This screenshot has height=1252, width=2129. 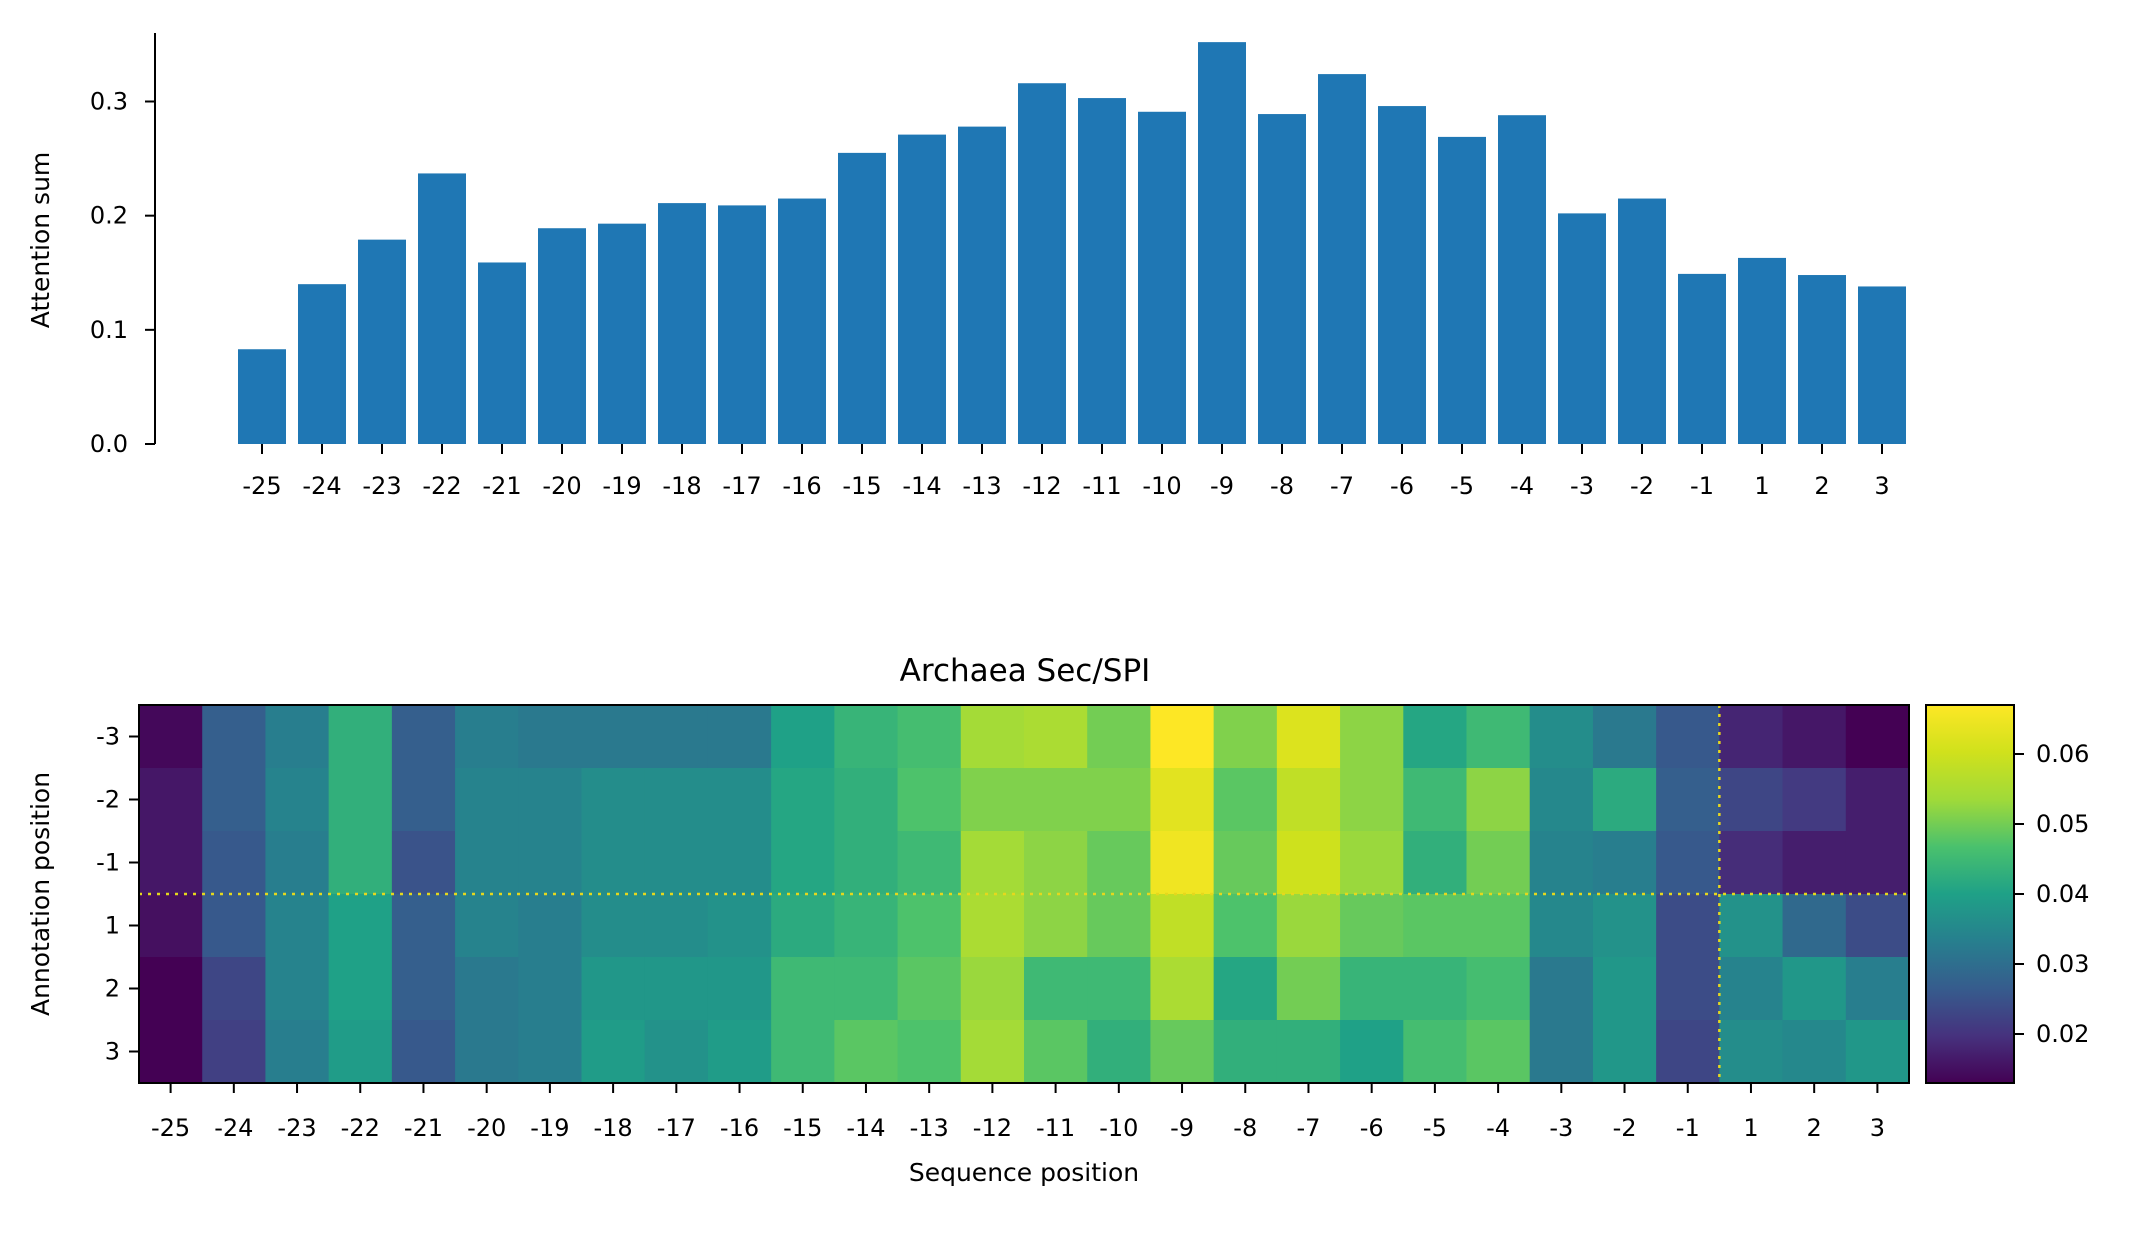 What do you see at coordinates (360, 1128) in the screenshot?
I see `heatmap-x-tick-label: -22` at bounding box center [360, 1128].